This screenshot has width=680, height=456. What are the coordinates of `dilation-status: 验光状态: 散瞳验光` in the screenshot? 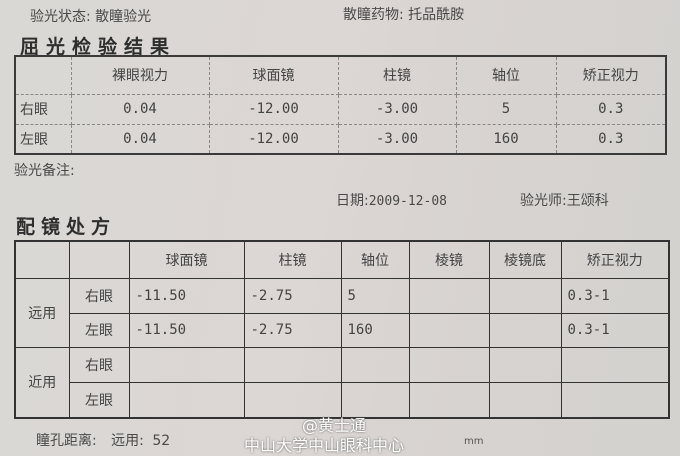 It's located at (90, 16).